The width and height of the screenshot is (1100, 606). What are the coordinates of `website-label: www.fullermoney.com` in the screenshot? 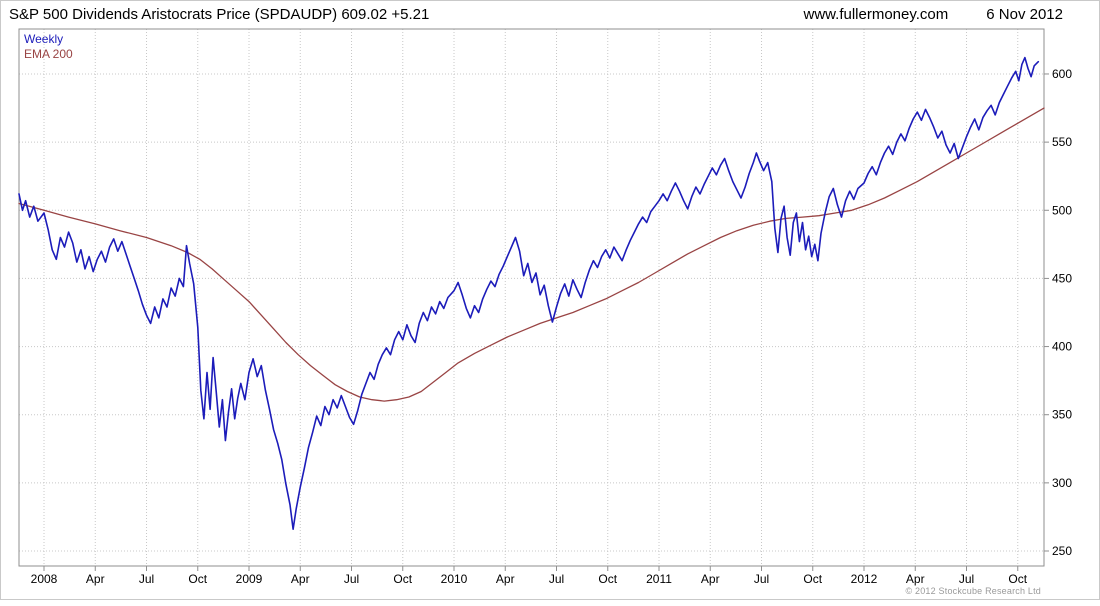 It's located at (876, 14).